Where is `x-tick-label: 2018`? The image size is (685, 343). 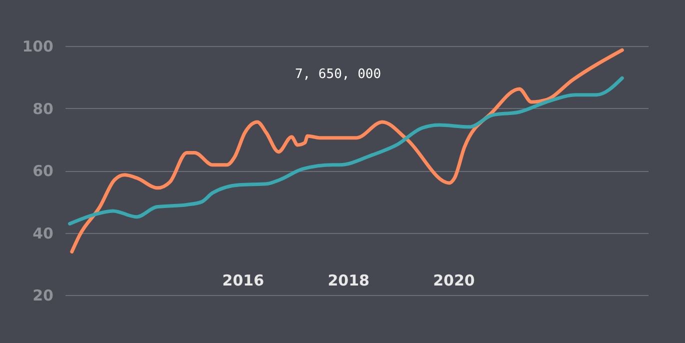 x-tick-label: 2018 is located at coordinates (349, 281).